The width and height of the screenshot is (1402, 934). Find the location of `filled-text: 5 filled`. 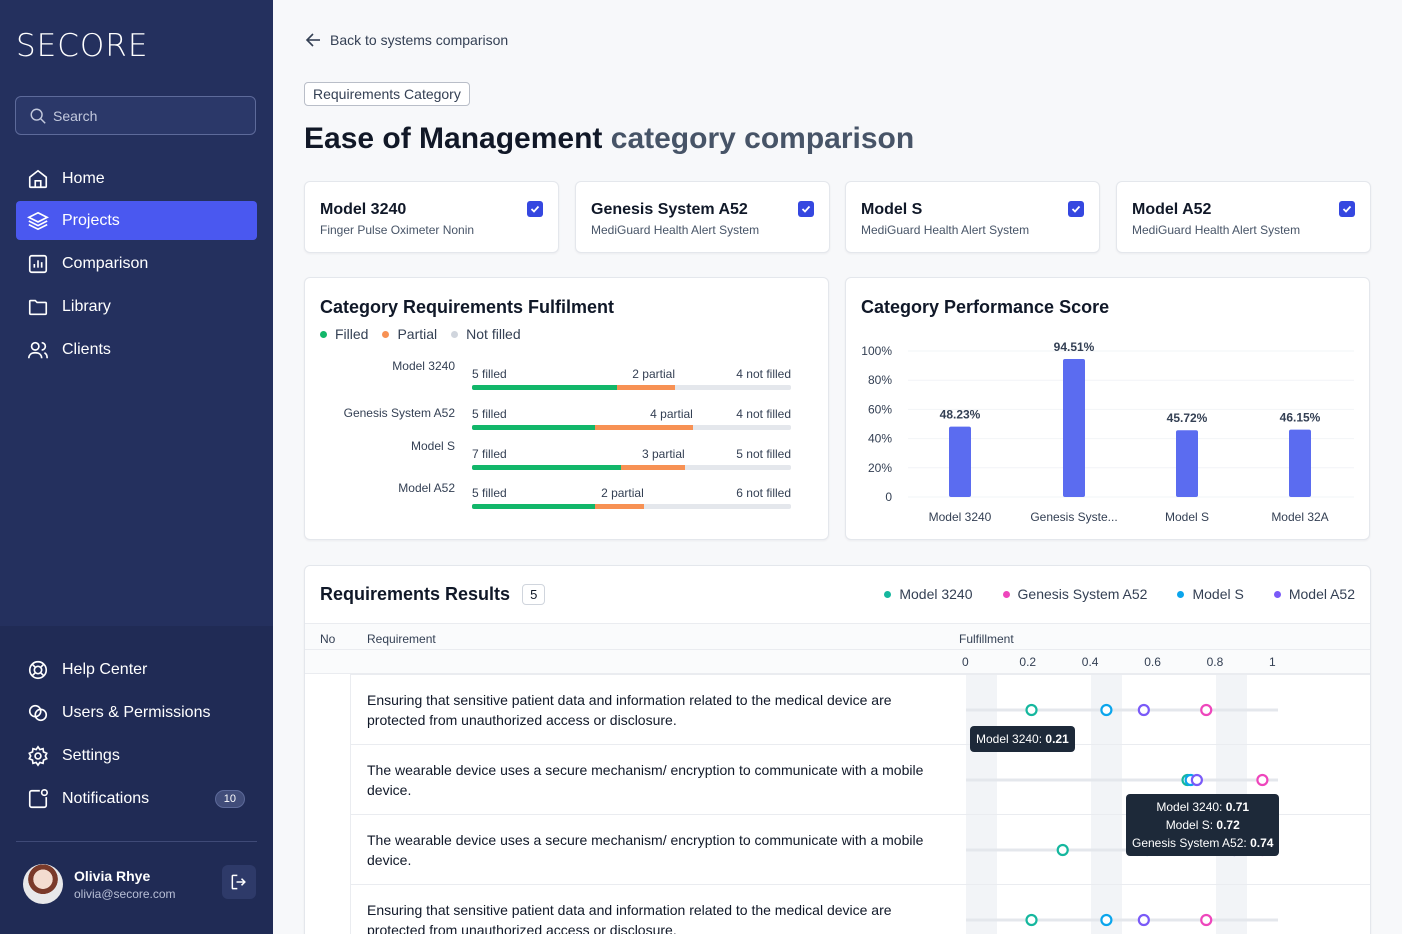

filled-text: 5 filled is located at coordinates (489, 374).